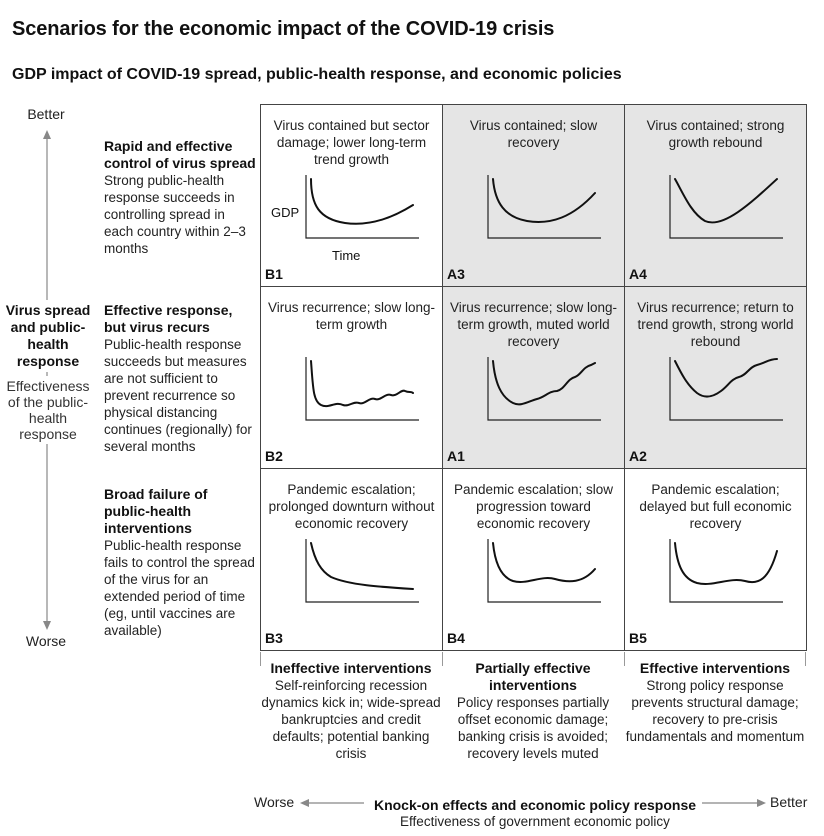 The width and height of the screenshot is (824, 836). Describe the element at coordinates (734, 803) in the screenshot. I see `x-axis-arrow-right` at that location.